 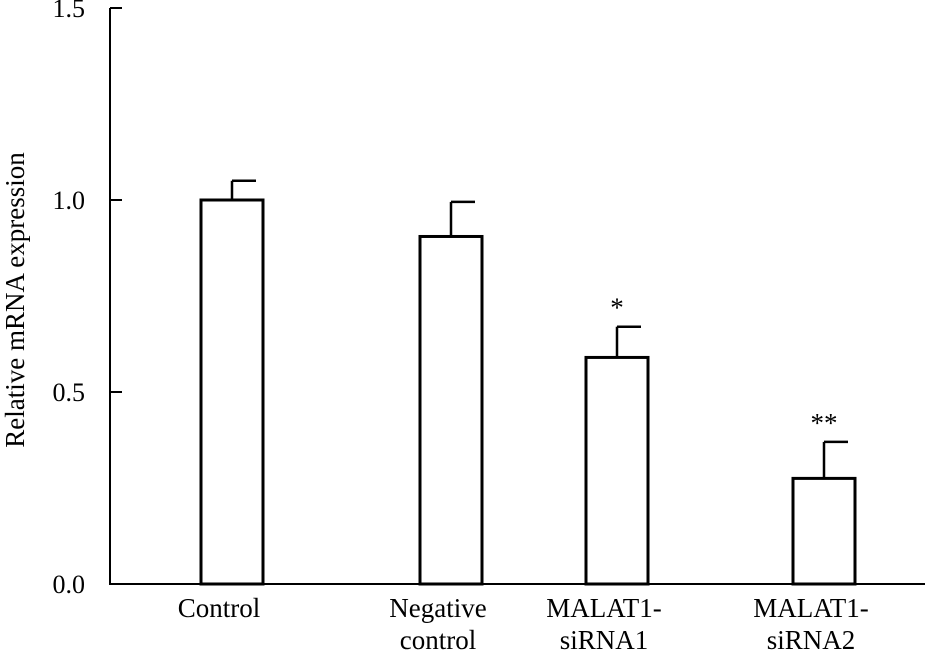 What do you see at coordinates (69, 584) in the screenshot?
I see `y-tick-label: 0.0` at bounding box center [69, 584].